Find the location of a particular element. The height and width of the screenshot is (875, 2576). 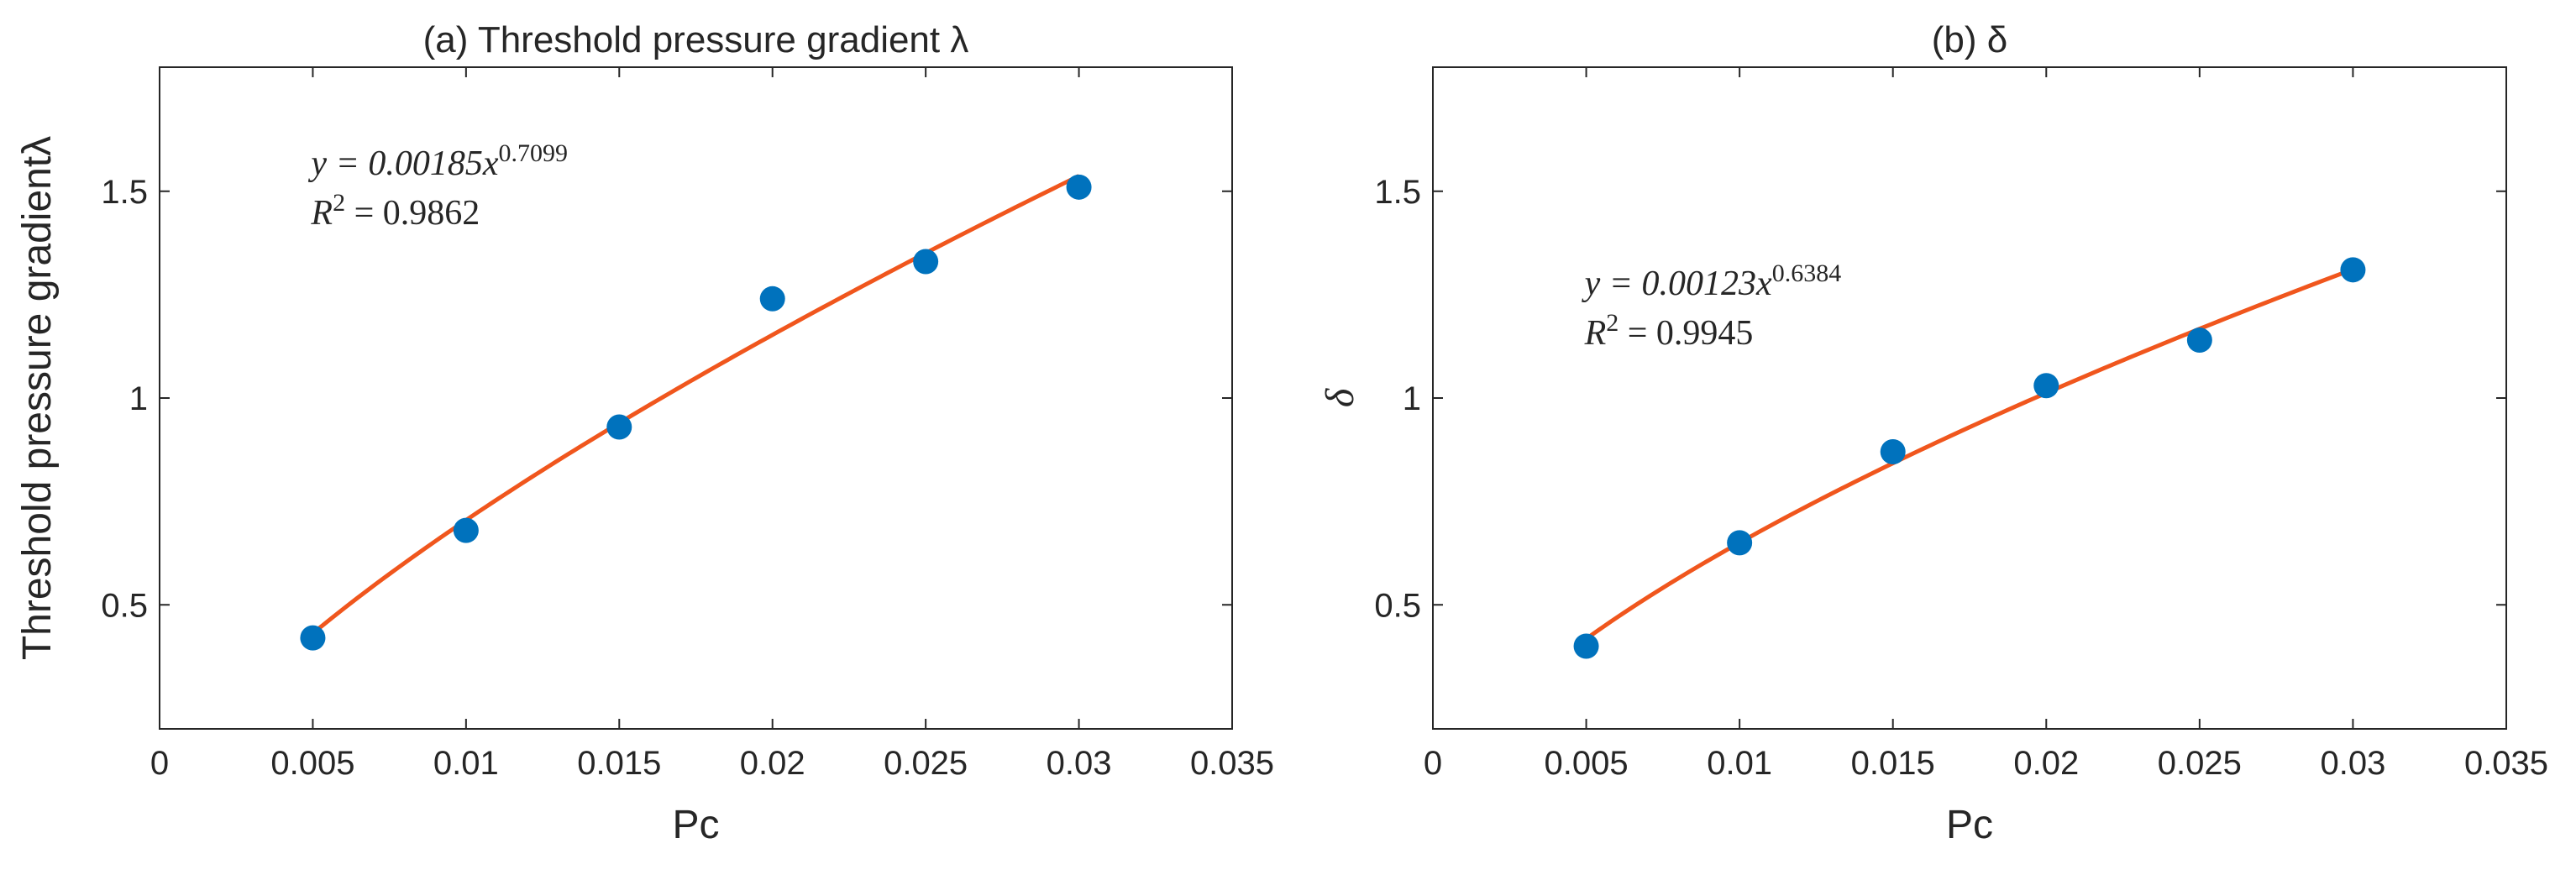

r-squared: R2 = 0.9945 is located at coordinates (1669, 331).